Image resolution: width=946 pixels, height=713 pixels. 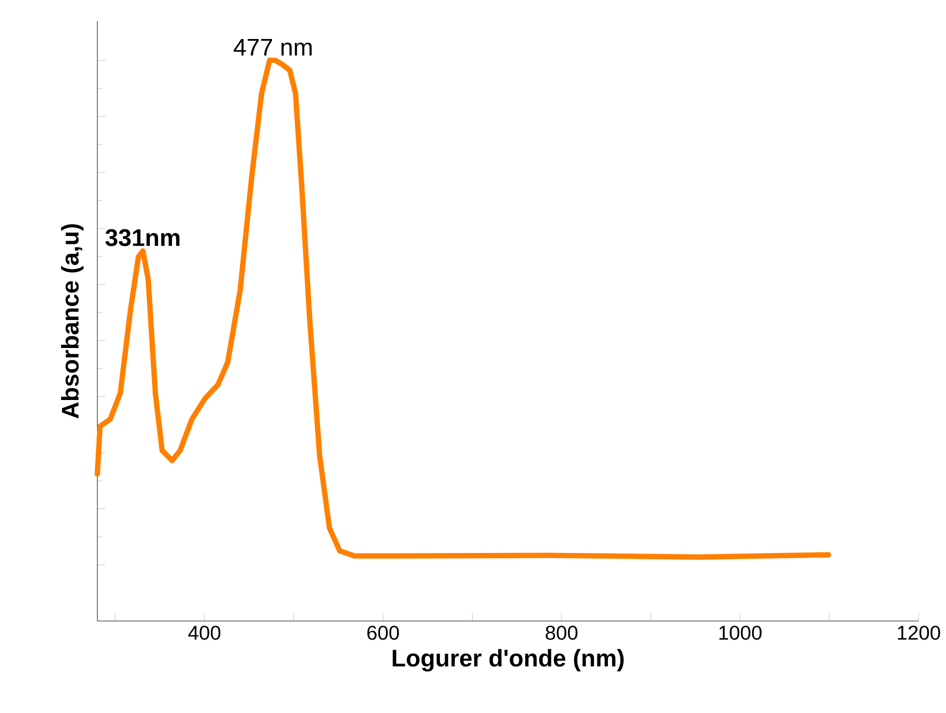 What do you see at coordinates (919, 633) in the screenshot?
I see `x-tick-label: 1200` at bounding box center [919, 633].